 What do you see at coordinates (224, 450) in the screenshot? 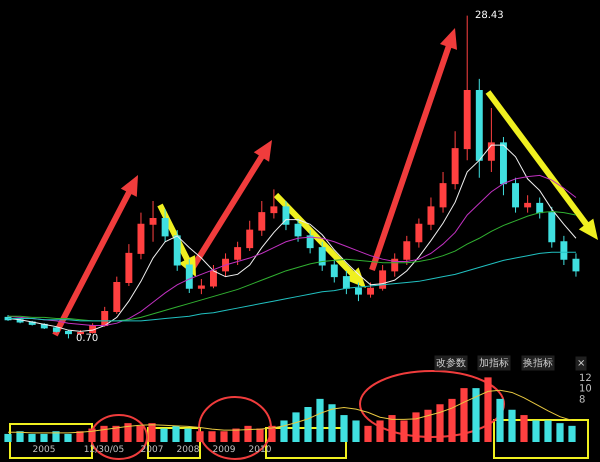
I see `x-tick-label: 2009` at bounding box center [224, 450].